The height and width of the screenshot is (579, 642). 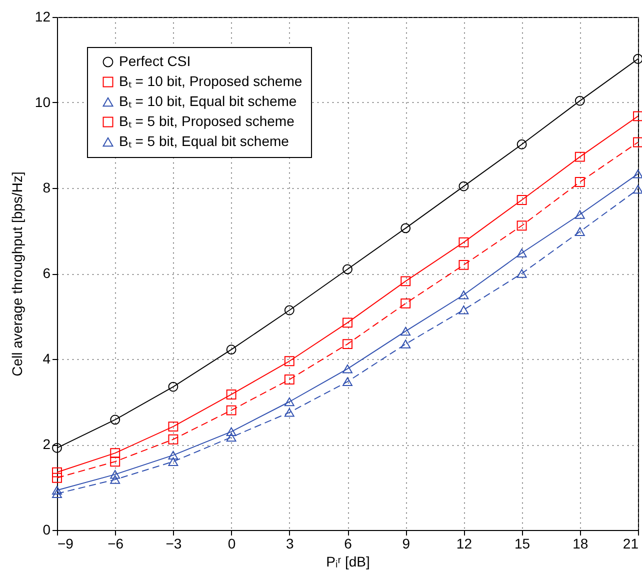 What do you see at coordinates (174, 544) in the screenshot?
I see `x-tick-label: −3` at bounding box center [174, 544].